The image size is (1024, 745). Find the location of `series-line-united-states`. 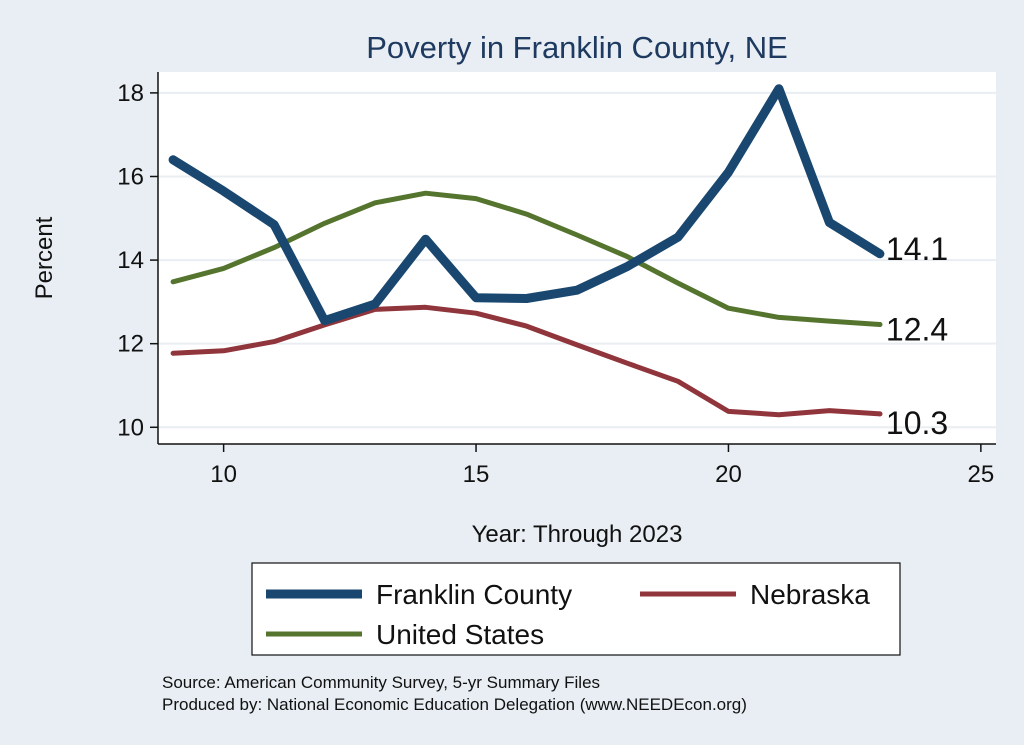

series-line-united-states is located at coordinates (526, 258).